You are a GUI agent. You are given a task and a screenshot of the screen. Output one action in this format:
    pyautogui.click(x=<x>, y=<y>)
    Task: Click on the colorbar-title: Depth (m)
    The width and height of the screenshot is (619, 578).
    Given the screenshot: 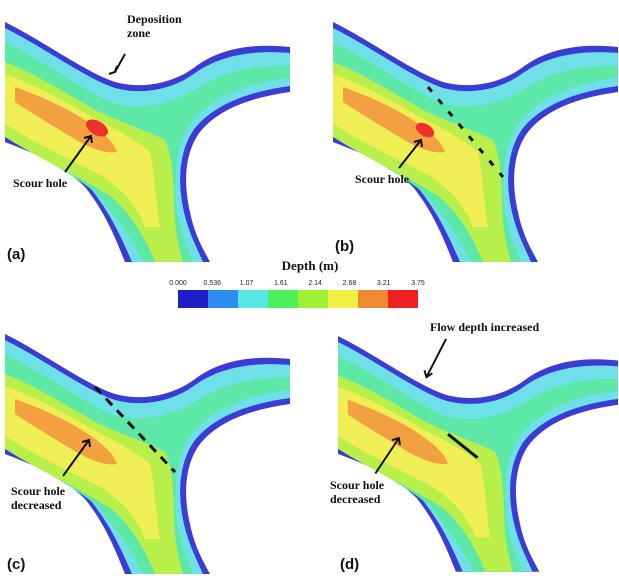 What is the action you would take?
    pyautogui.click(x=310, y=265)
    